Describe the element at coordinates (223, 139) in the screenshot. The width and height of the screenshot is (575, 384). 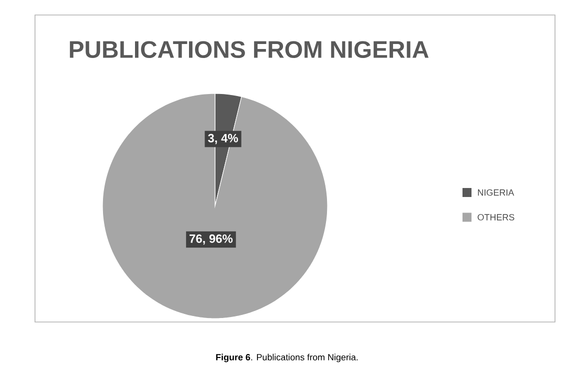
I see `data-label: 3, 4%` at that location.